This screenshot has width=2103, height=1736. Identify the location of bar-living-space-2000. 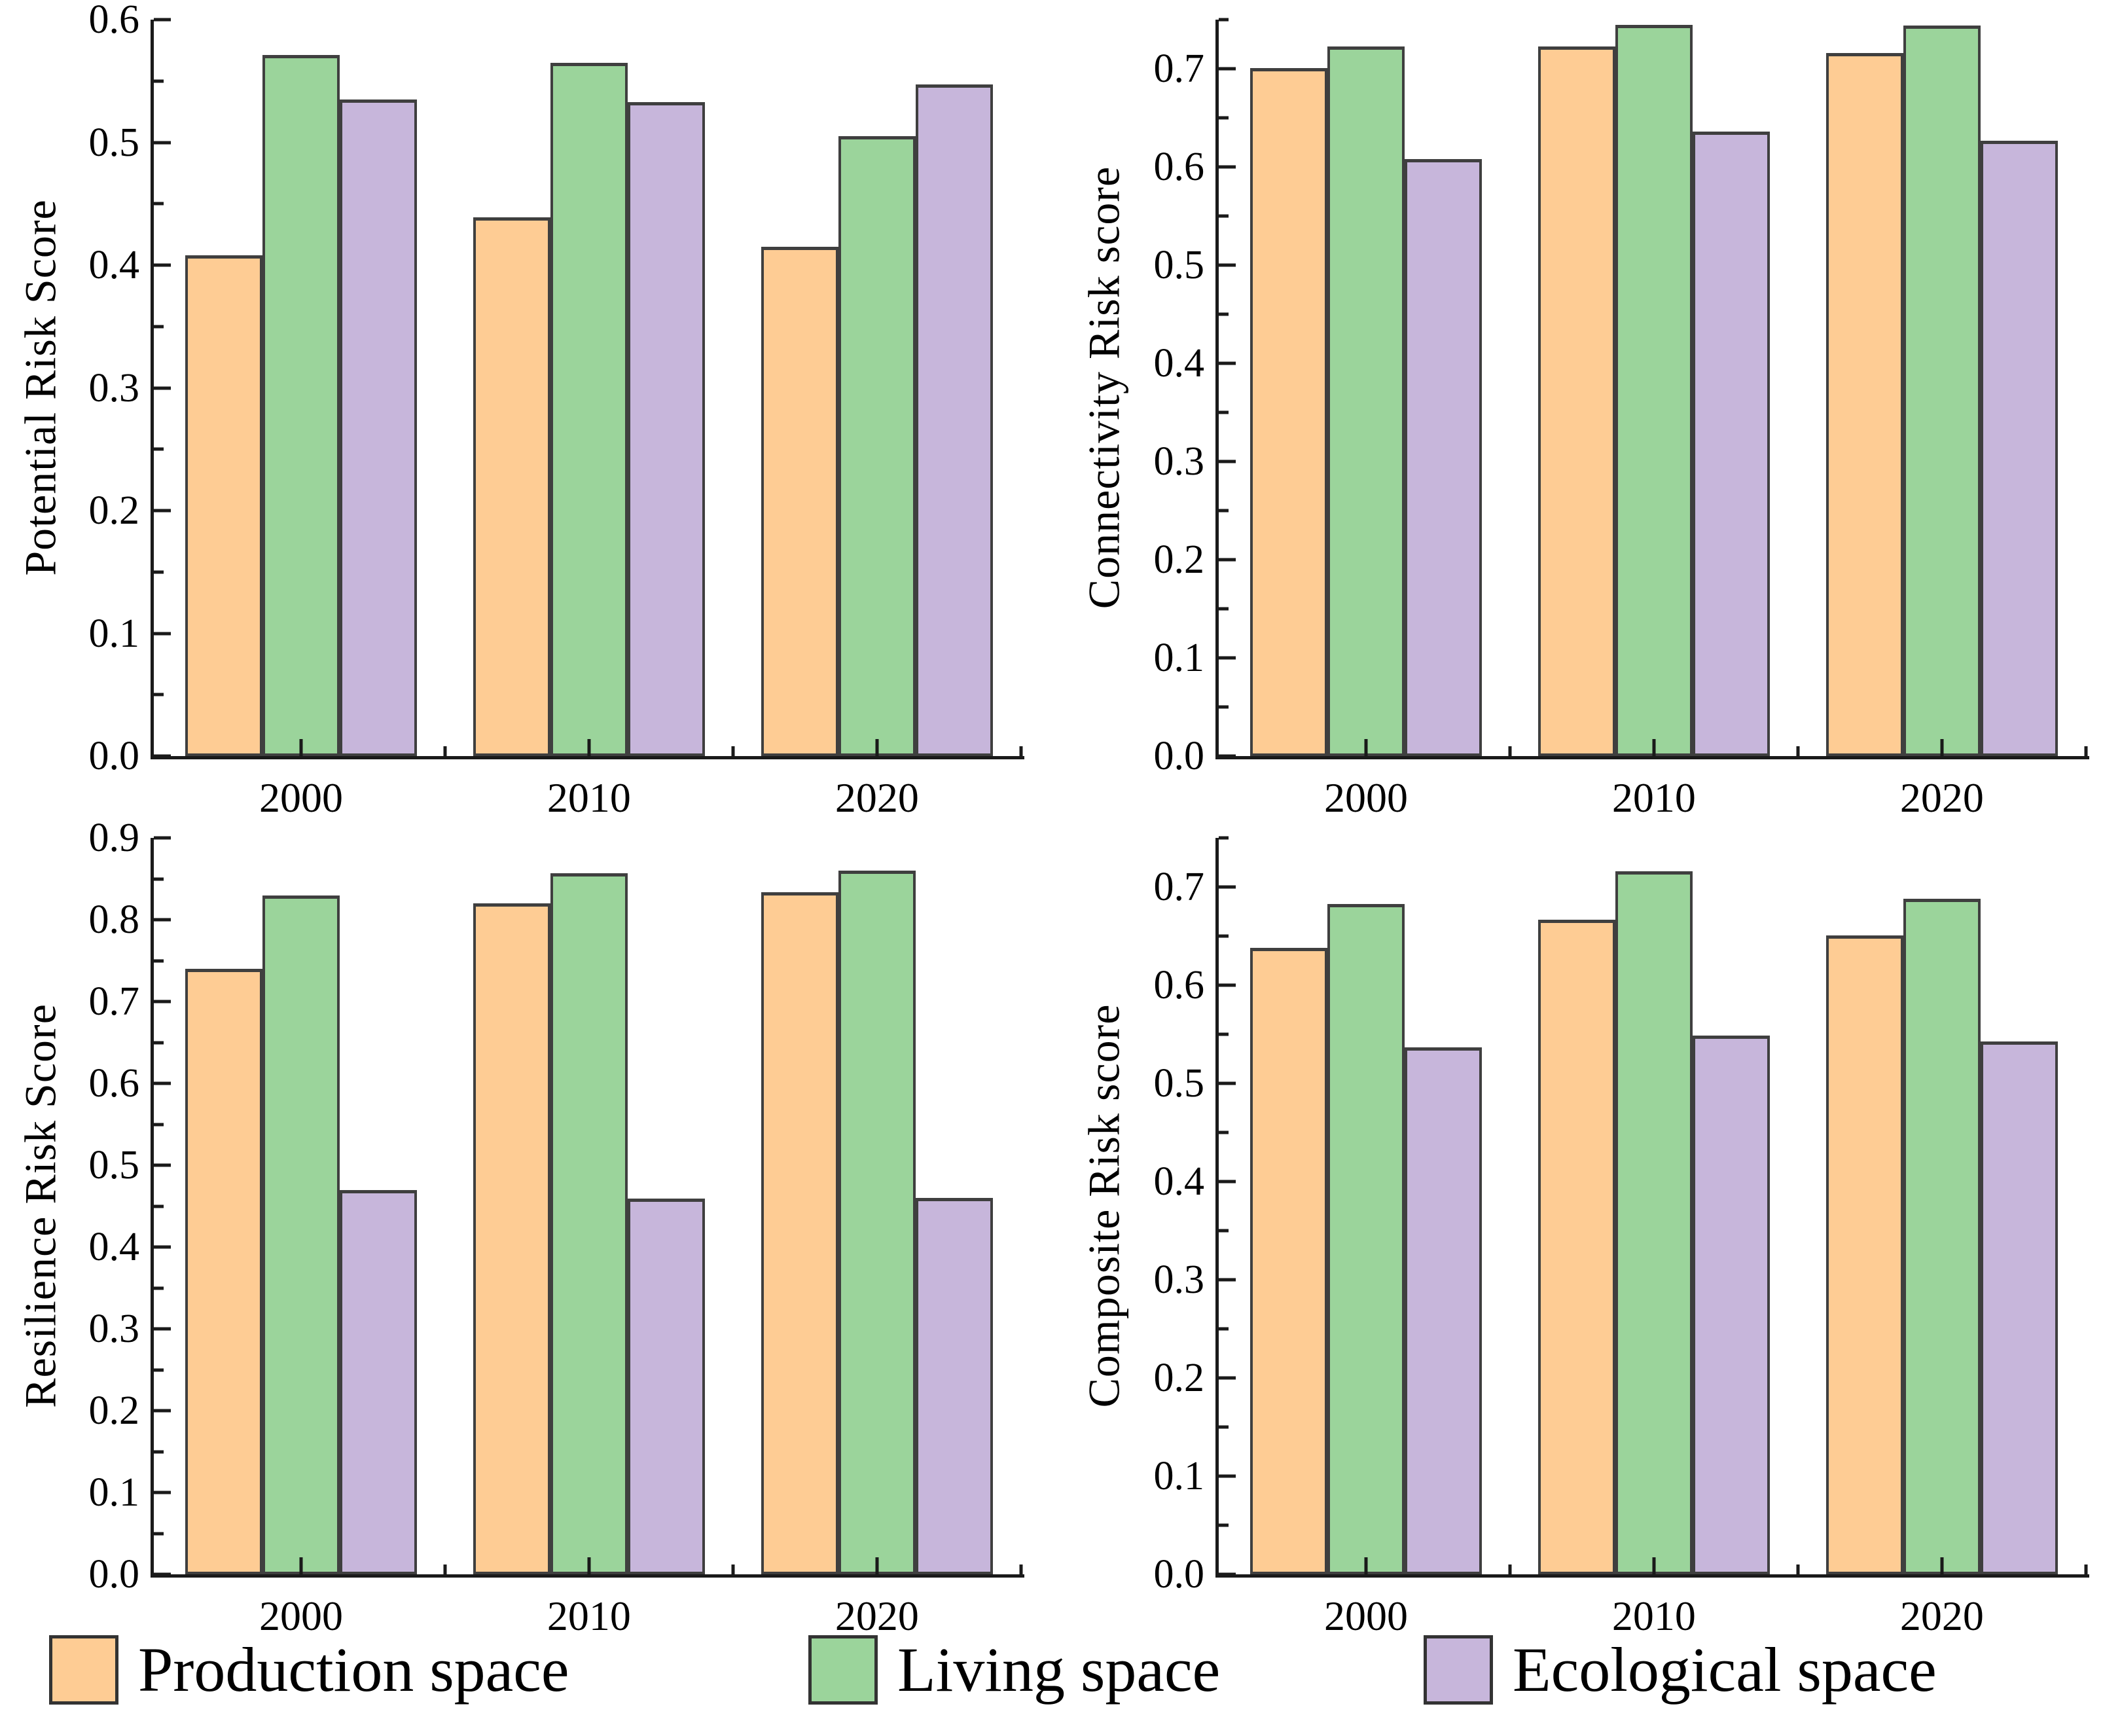
(301, 406).